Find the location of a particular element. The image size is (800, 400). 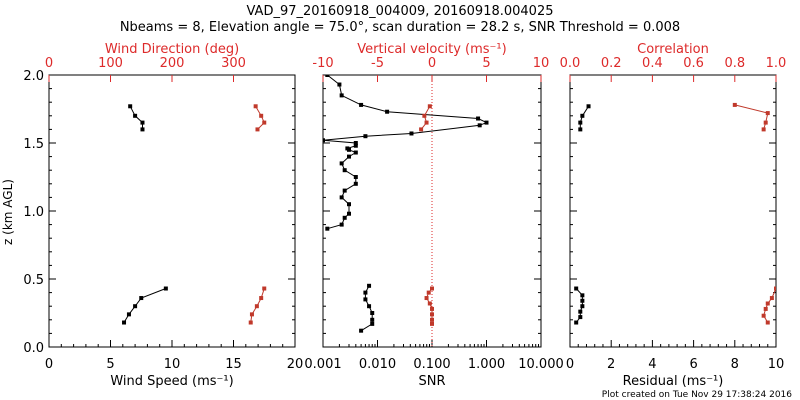

x-tick-label-residual: 6 is located at coordinates (693, 364).